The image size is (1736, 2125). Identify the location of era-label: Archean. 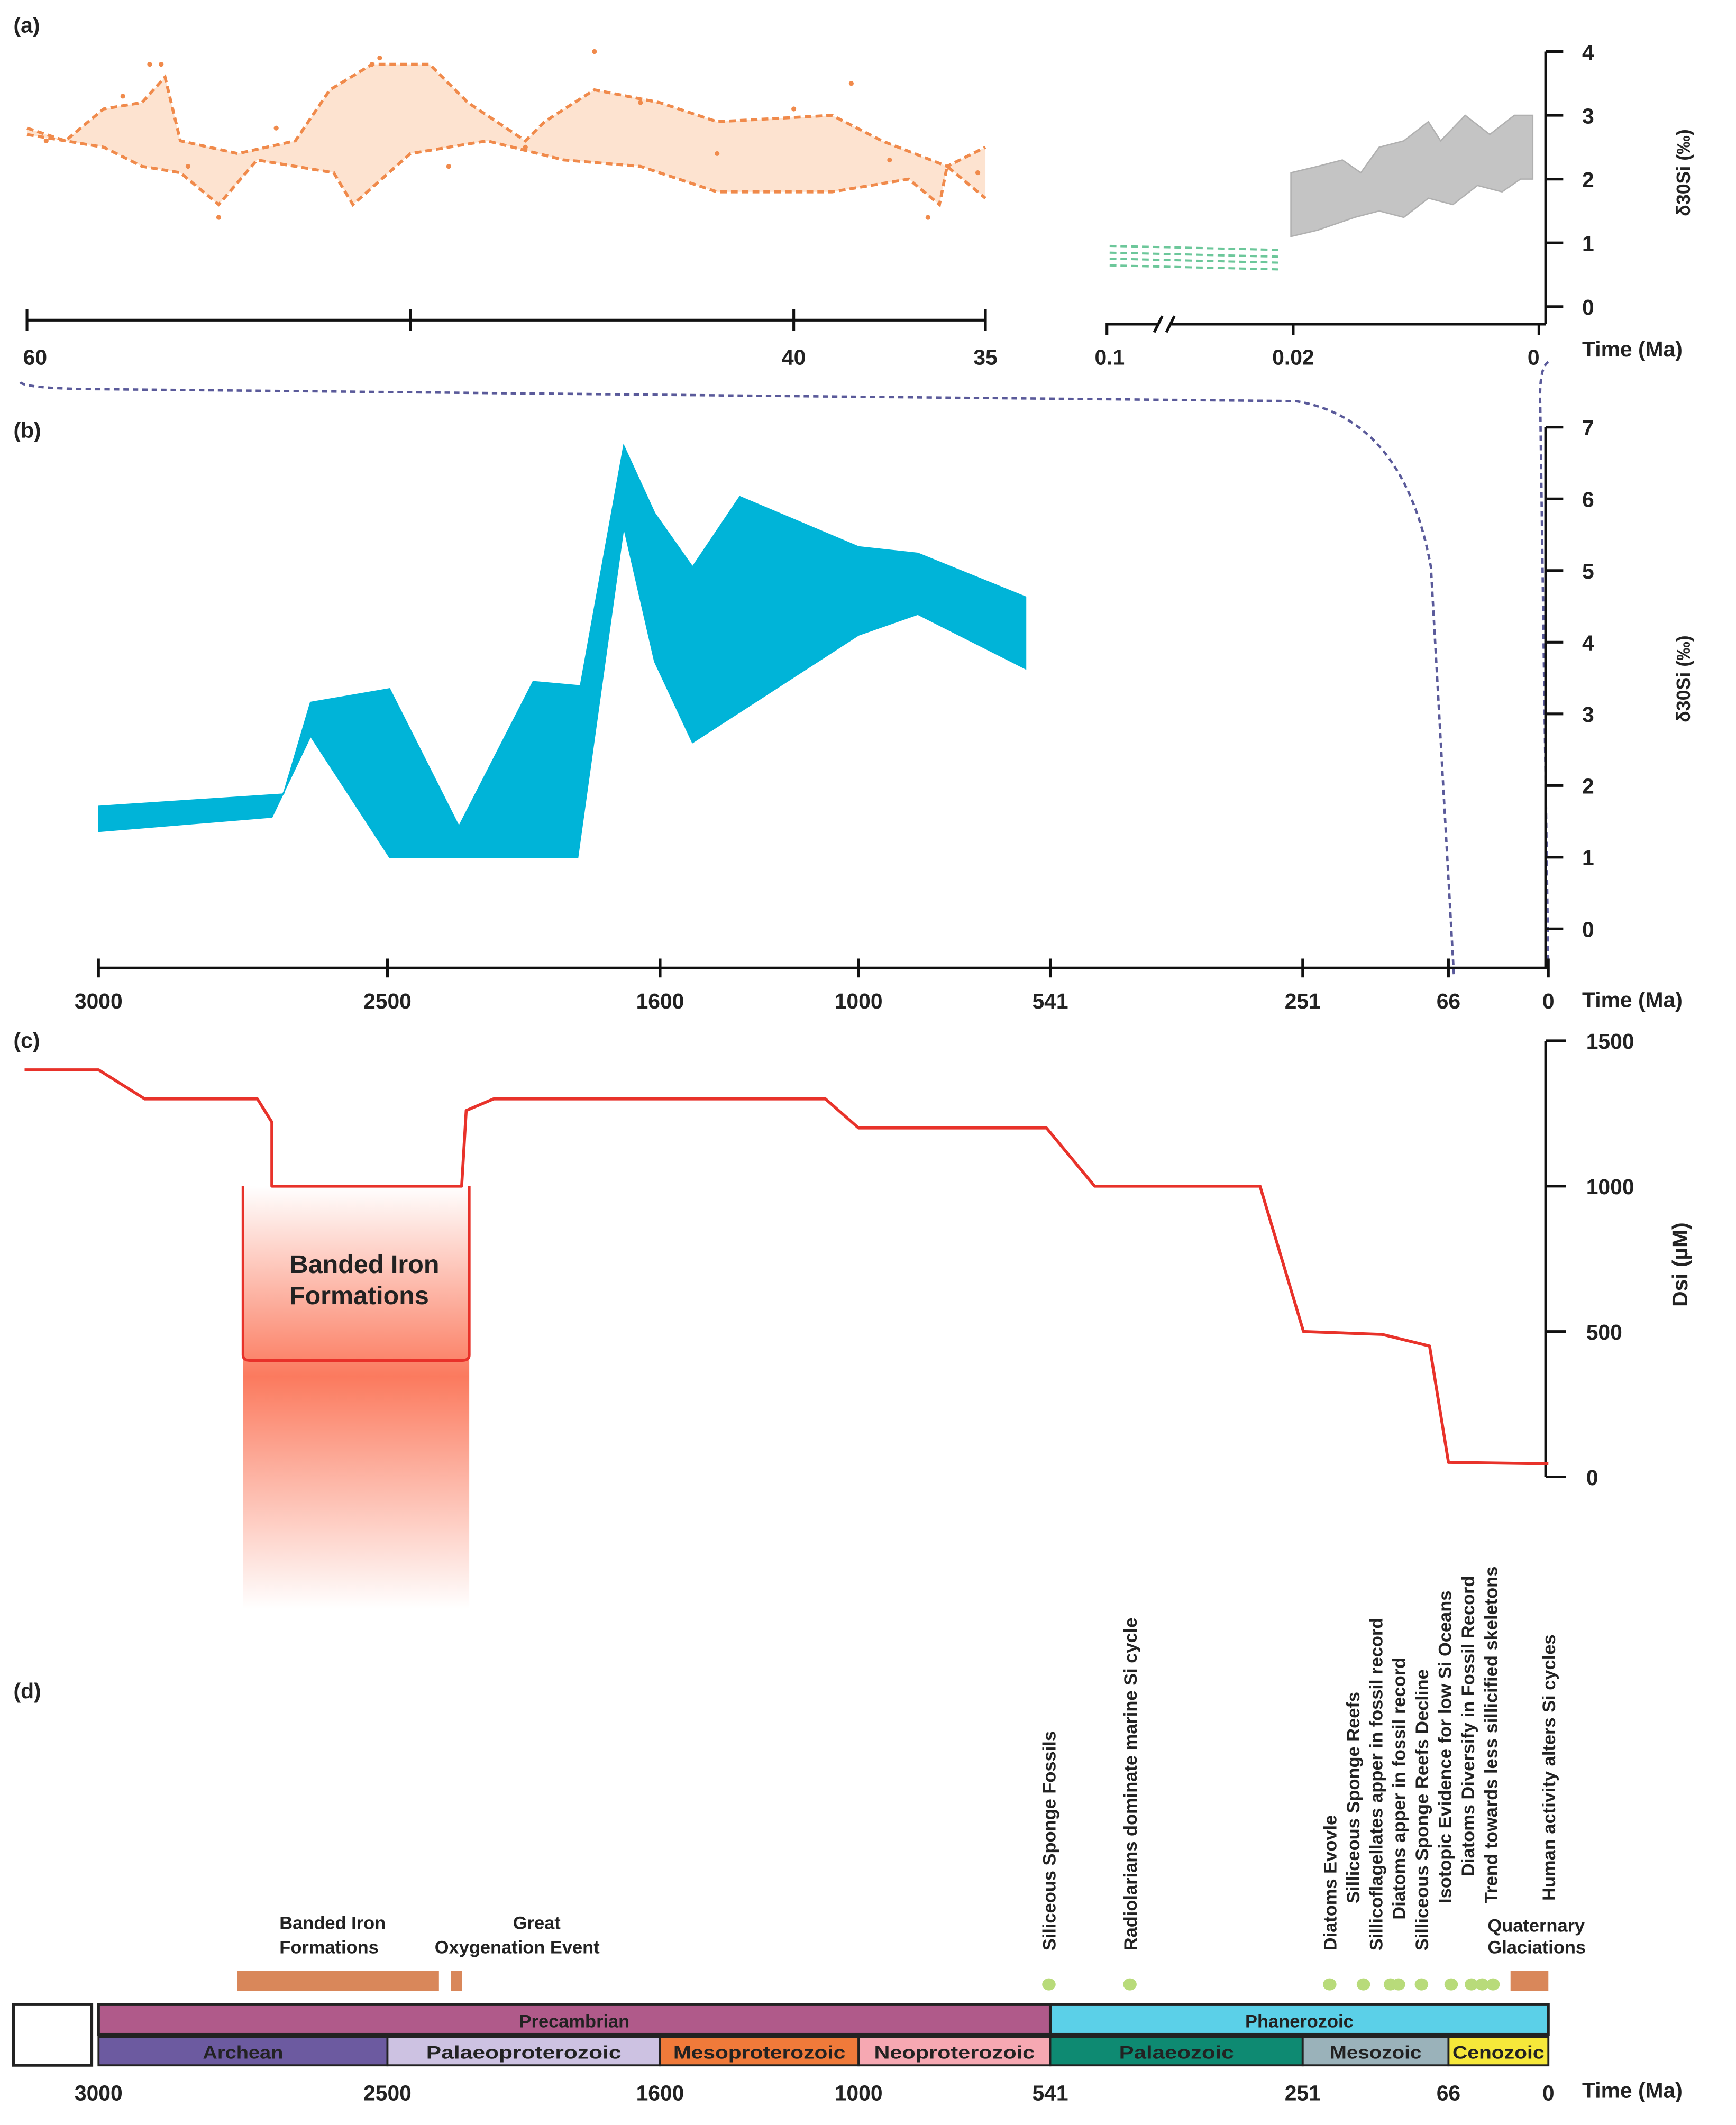
(243, 2053).